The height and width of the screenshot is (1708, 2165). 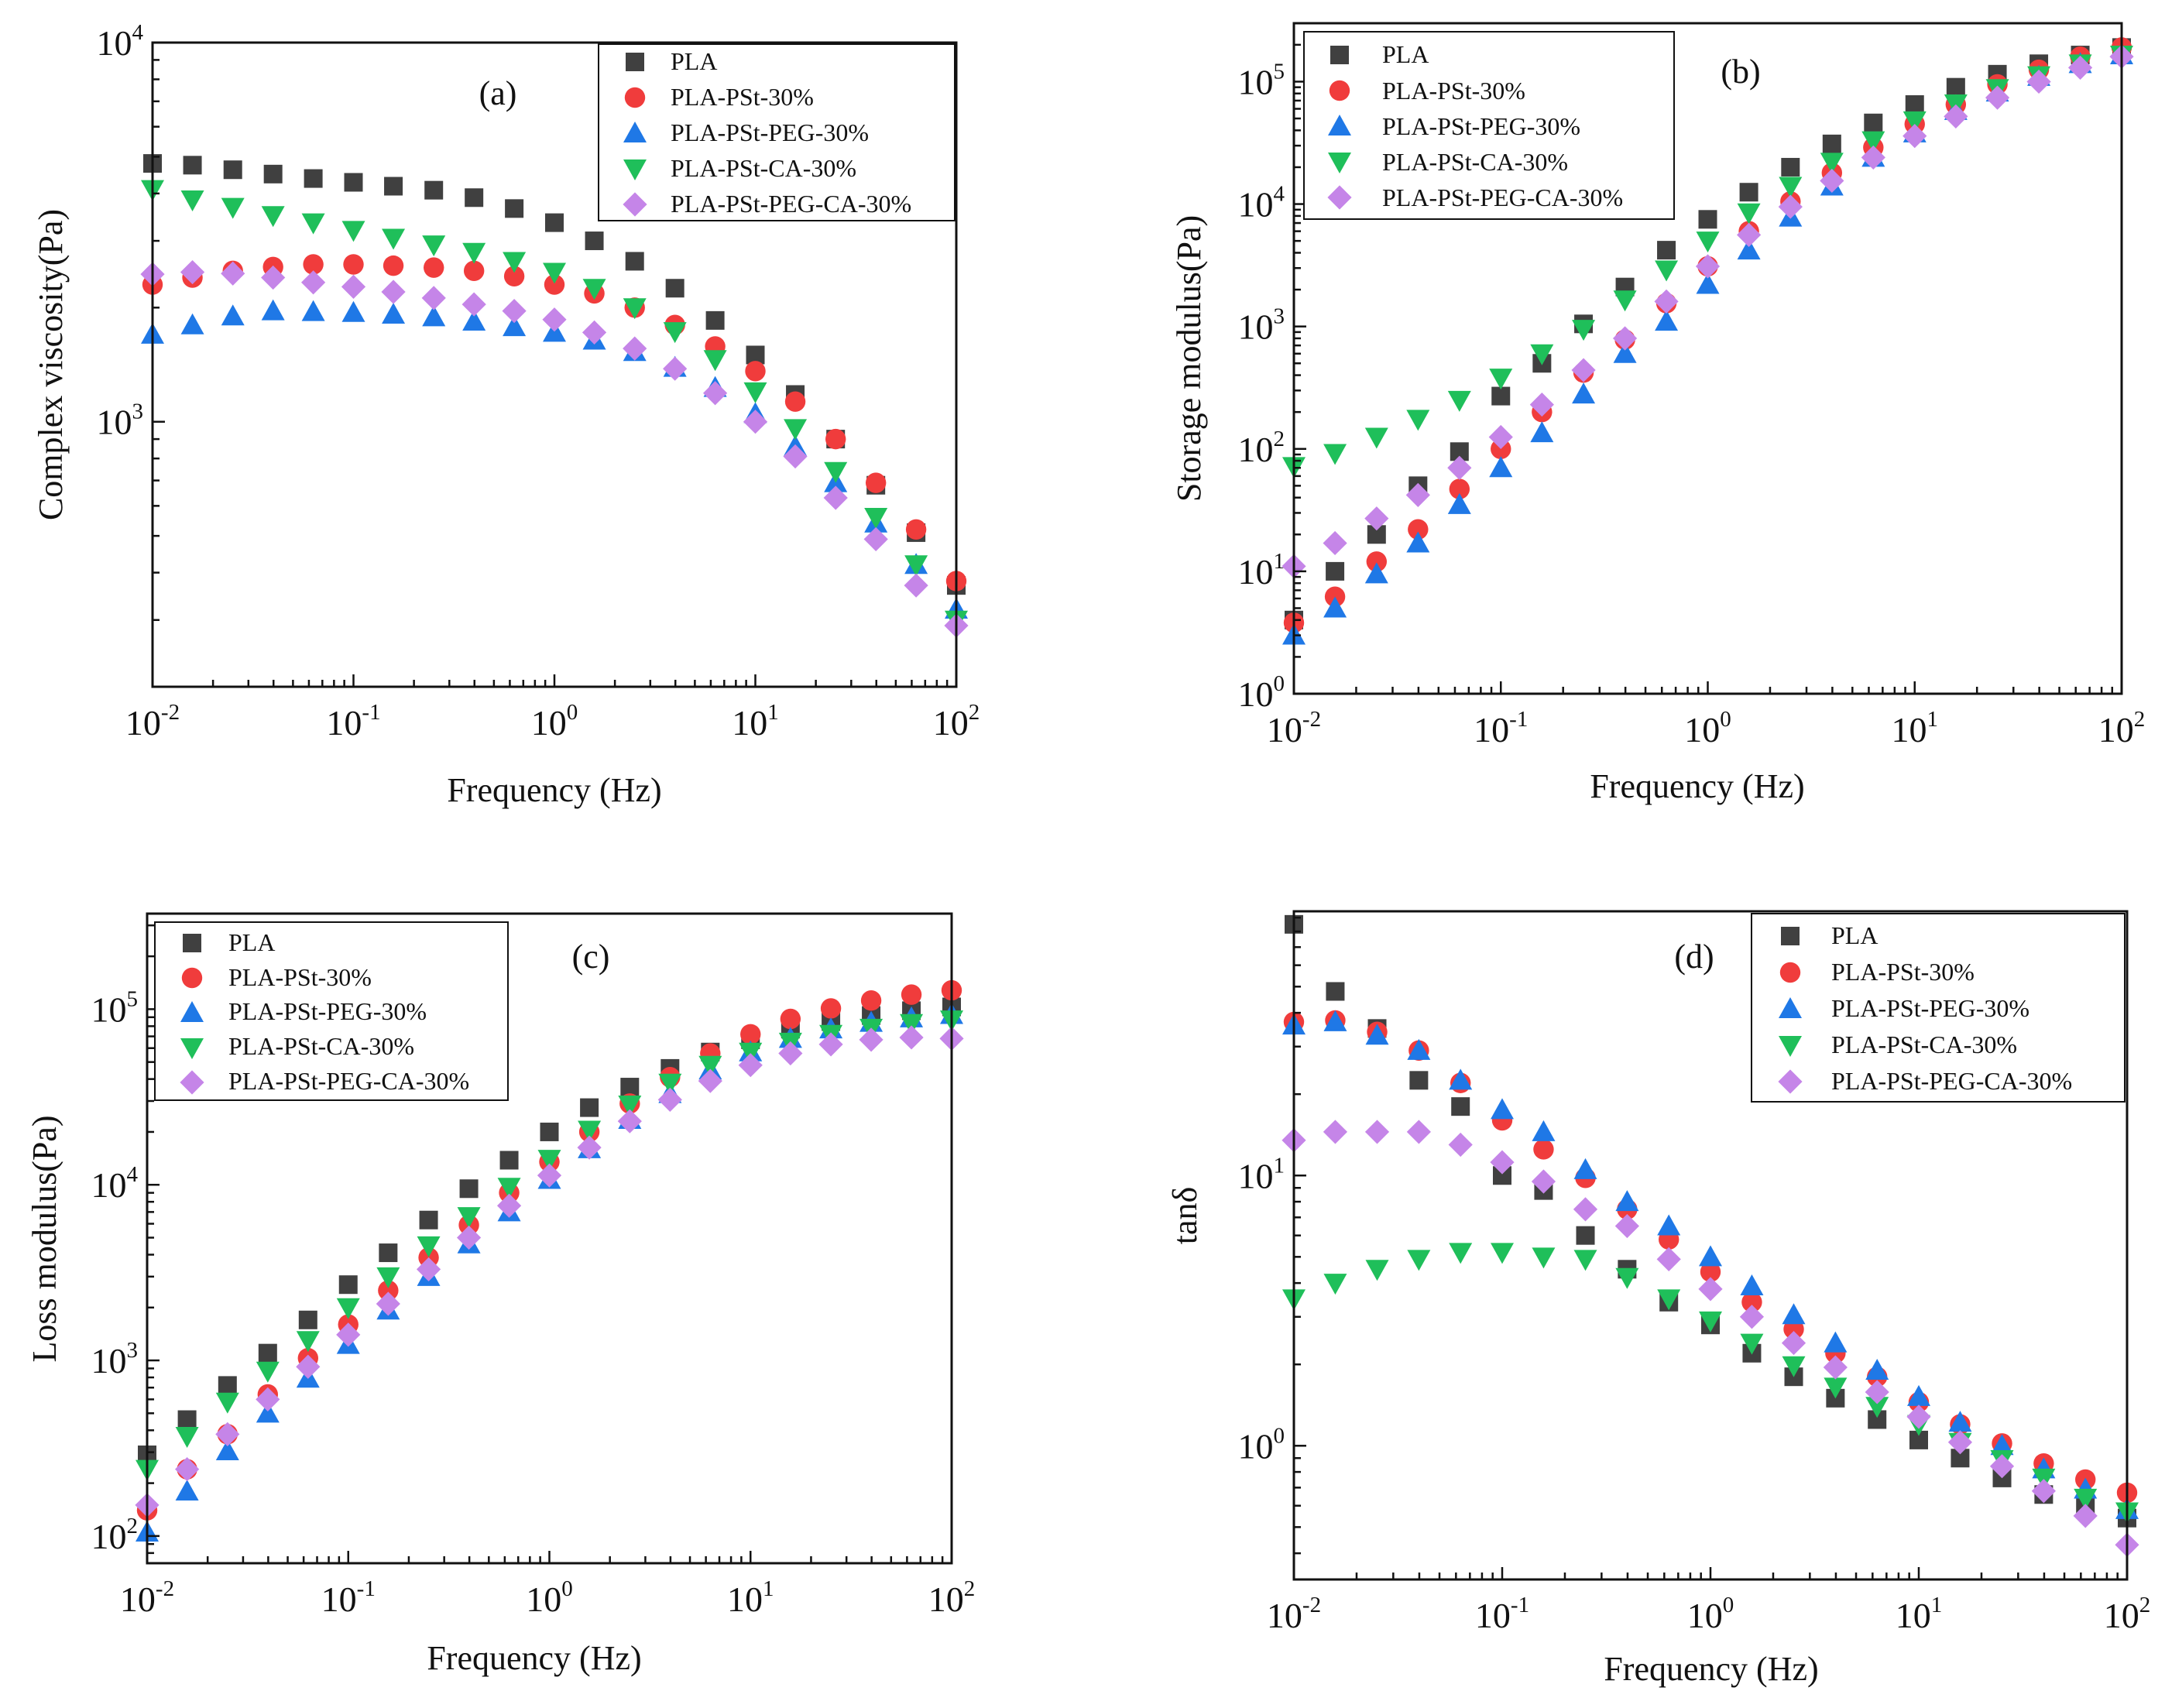 I want to click on panel-a-legend-label-pla: PLA, so click(x=694, y=61).